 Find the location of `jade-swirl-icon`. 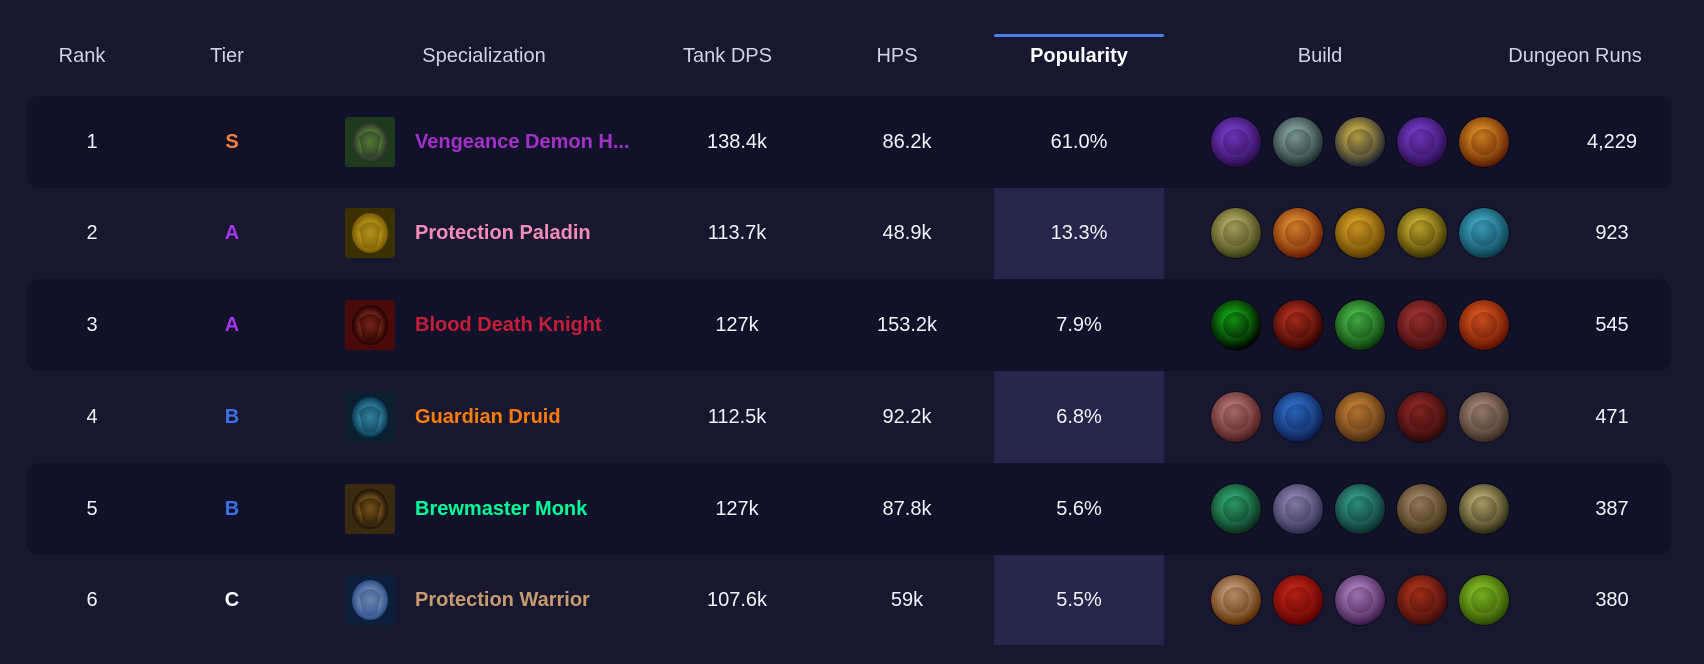

jade-swirl-icon is located at coordinates (1236, 509).